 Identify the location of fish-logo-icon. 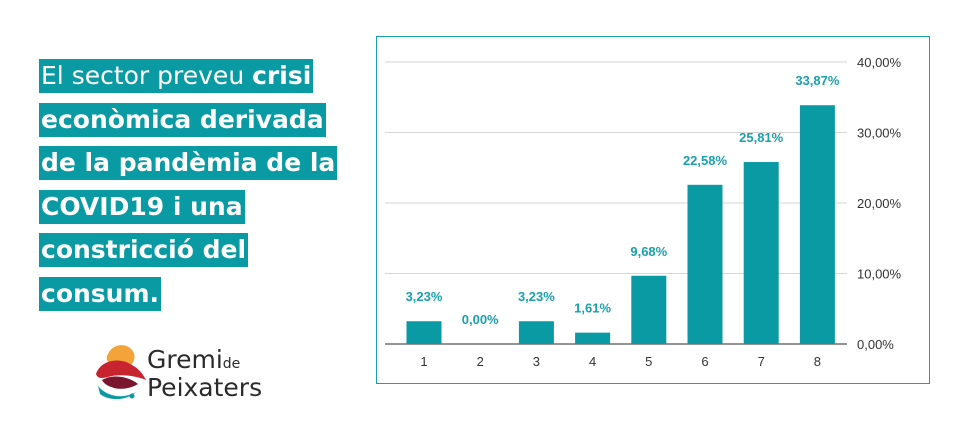
(121, 372).